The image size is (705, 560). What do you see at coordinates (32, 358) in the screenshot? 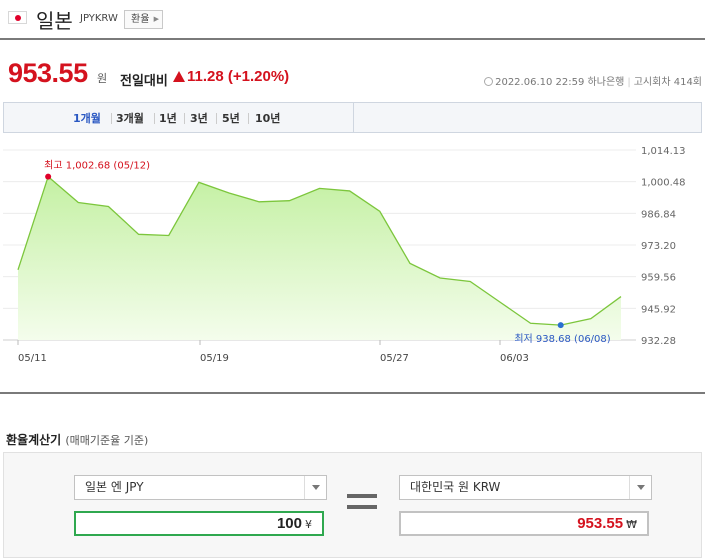
I see `x-tick-label: 05/11` at bounding box center [32, 358].